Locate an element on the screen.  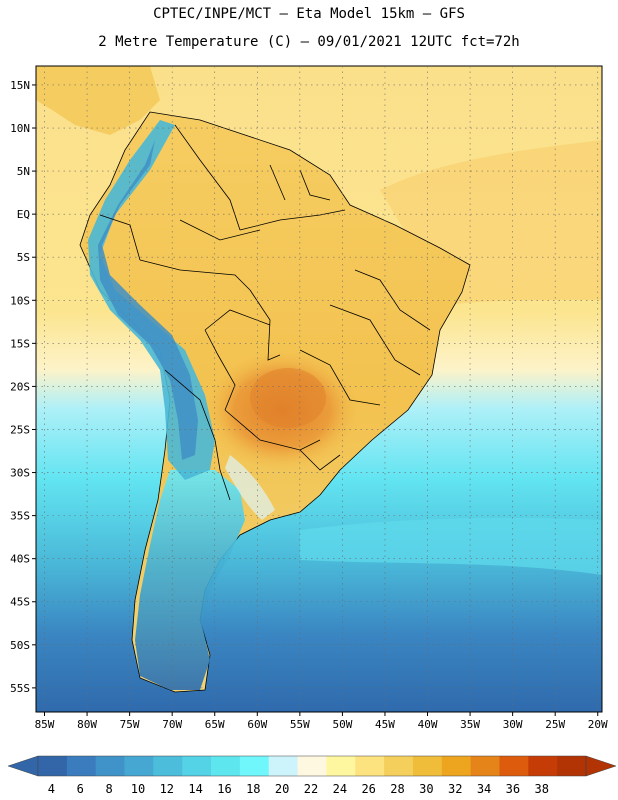
longitude-label: 50W is located at coordinates (342, 724).